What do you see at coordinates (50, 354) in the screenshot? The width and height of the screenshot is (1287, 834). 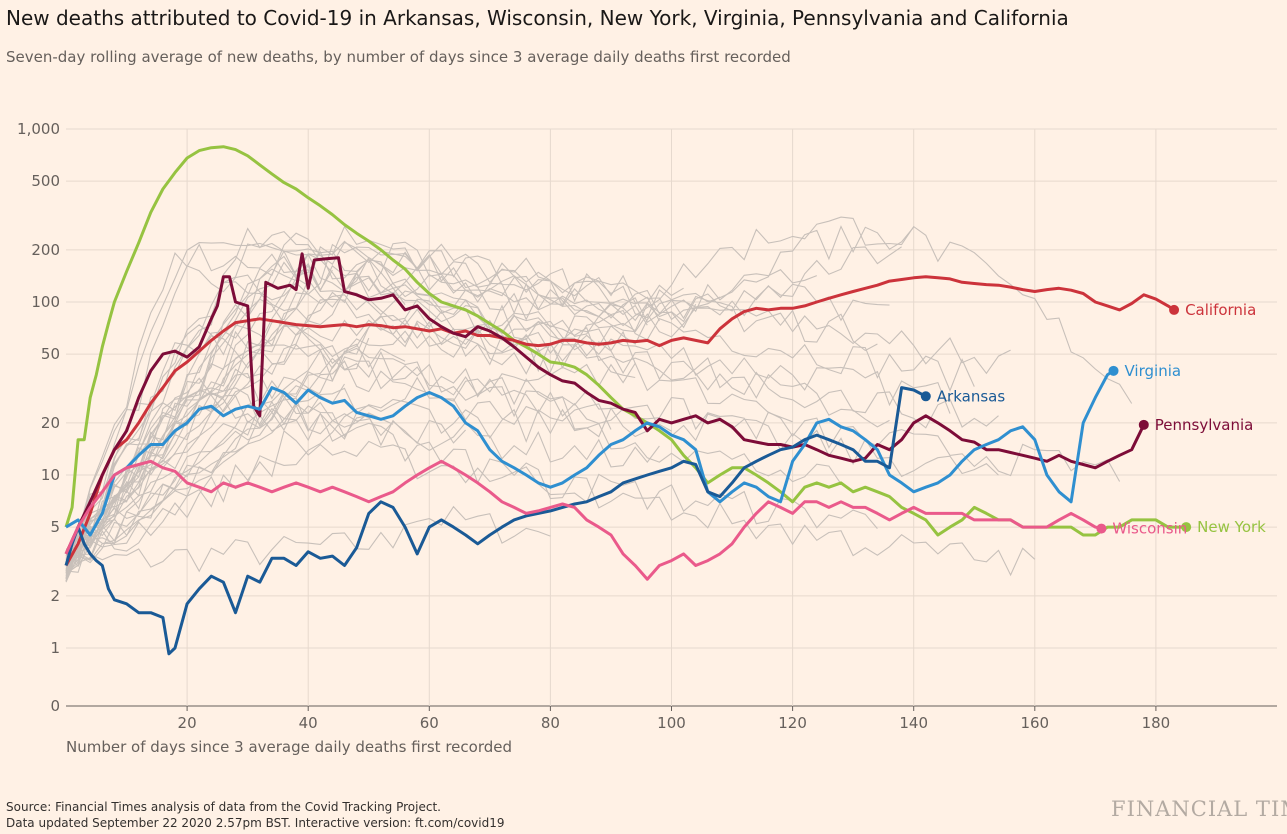 I see `y-tick-label: 50` at bounding box center [50, 354].